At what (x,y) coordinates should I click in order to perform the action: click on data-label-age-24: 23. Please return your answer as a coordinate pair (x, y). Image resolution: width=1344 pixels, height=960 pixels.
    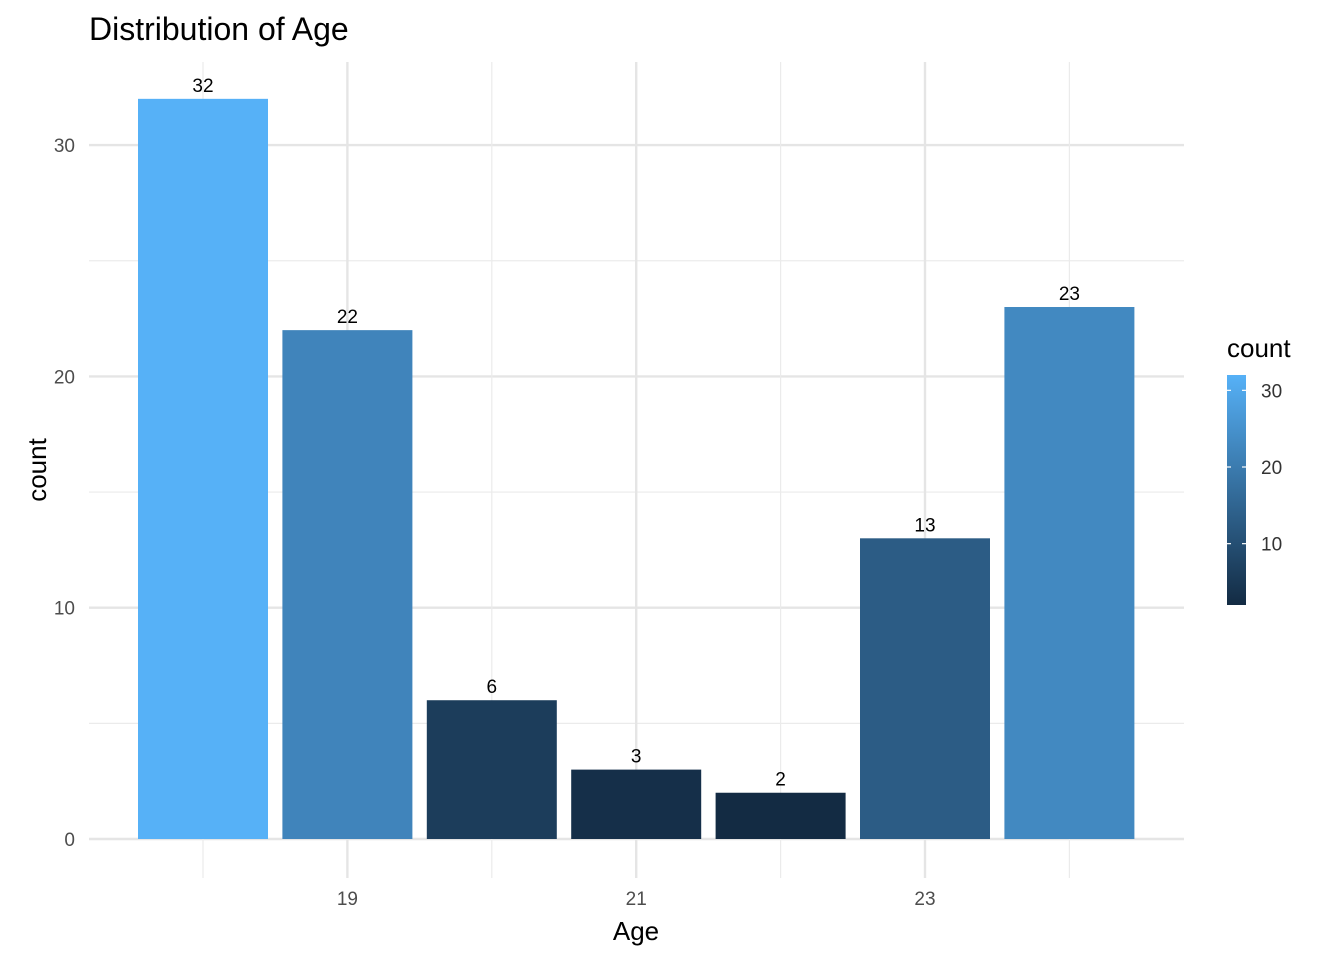
    Looking at the image, I should click on (1069, 294).